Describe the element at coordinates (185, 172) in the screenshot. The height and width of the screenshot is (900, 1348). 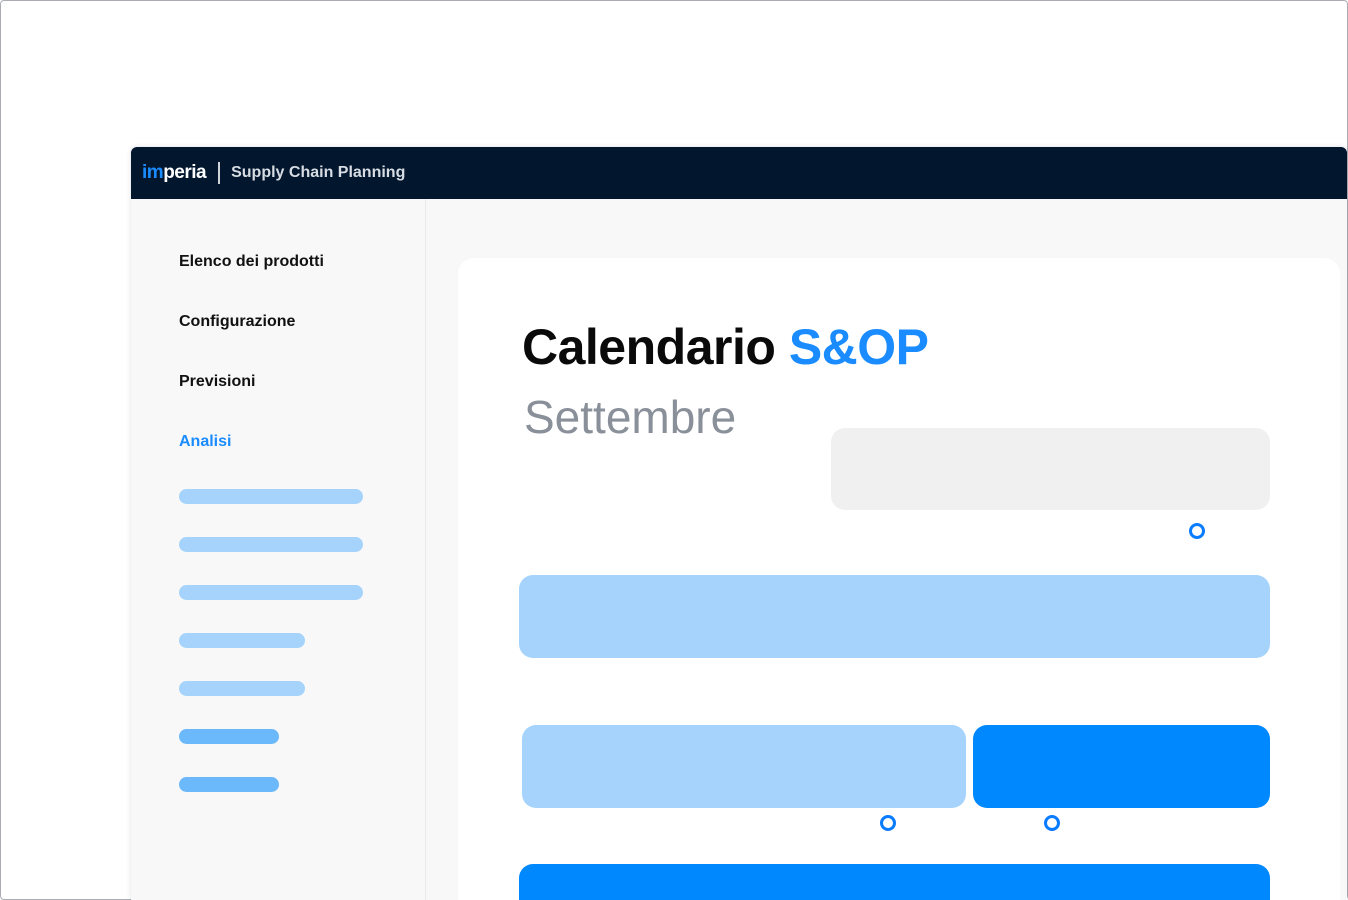
I see `logo-suffix: peria` at that location.